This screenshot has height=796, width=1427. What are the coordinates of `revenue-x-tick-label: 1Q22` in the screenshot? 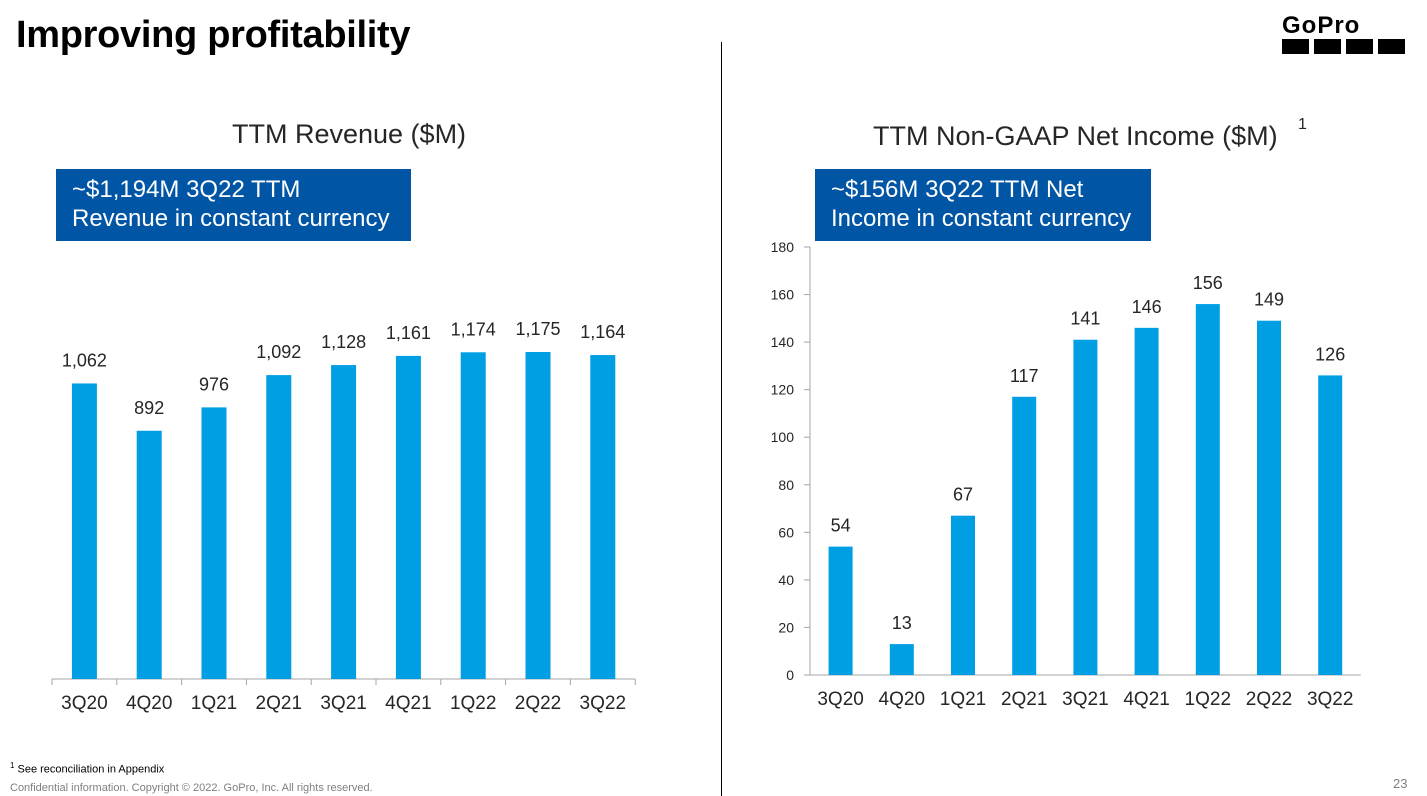 It's located at (473, 703).